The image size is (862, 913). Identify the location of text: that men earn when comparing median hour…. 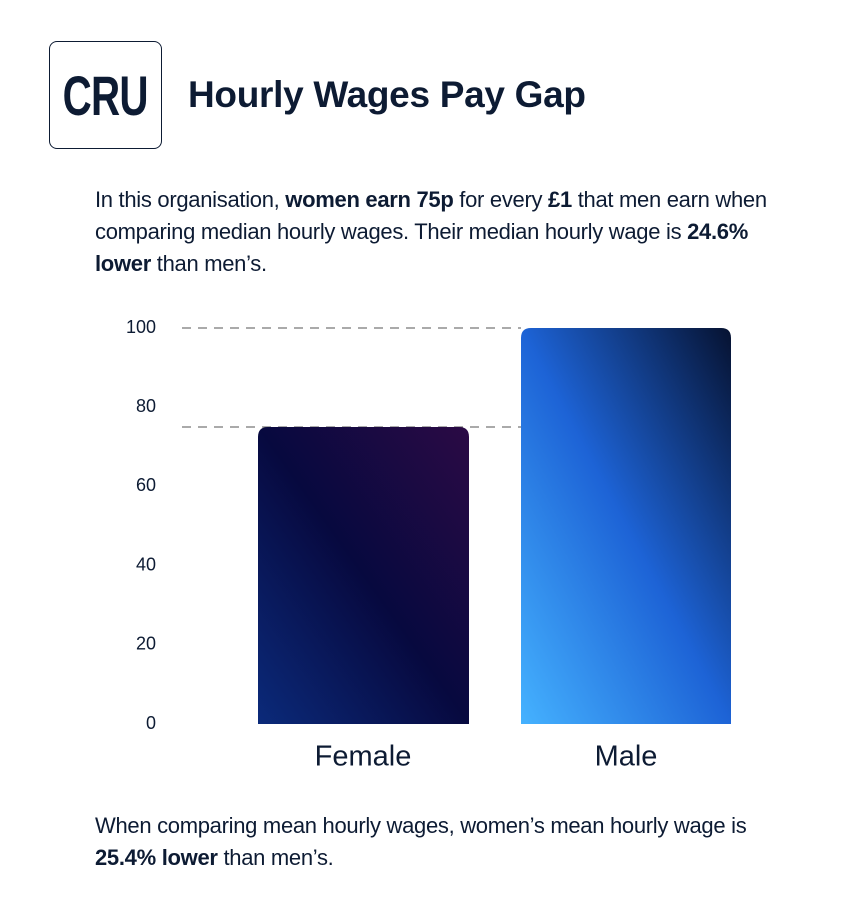
(431, 215).